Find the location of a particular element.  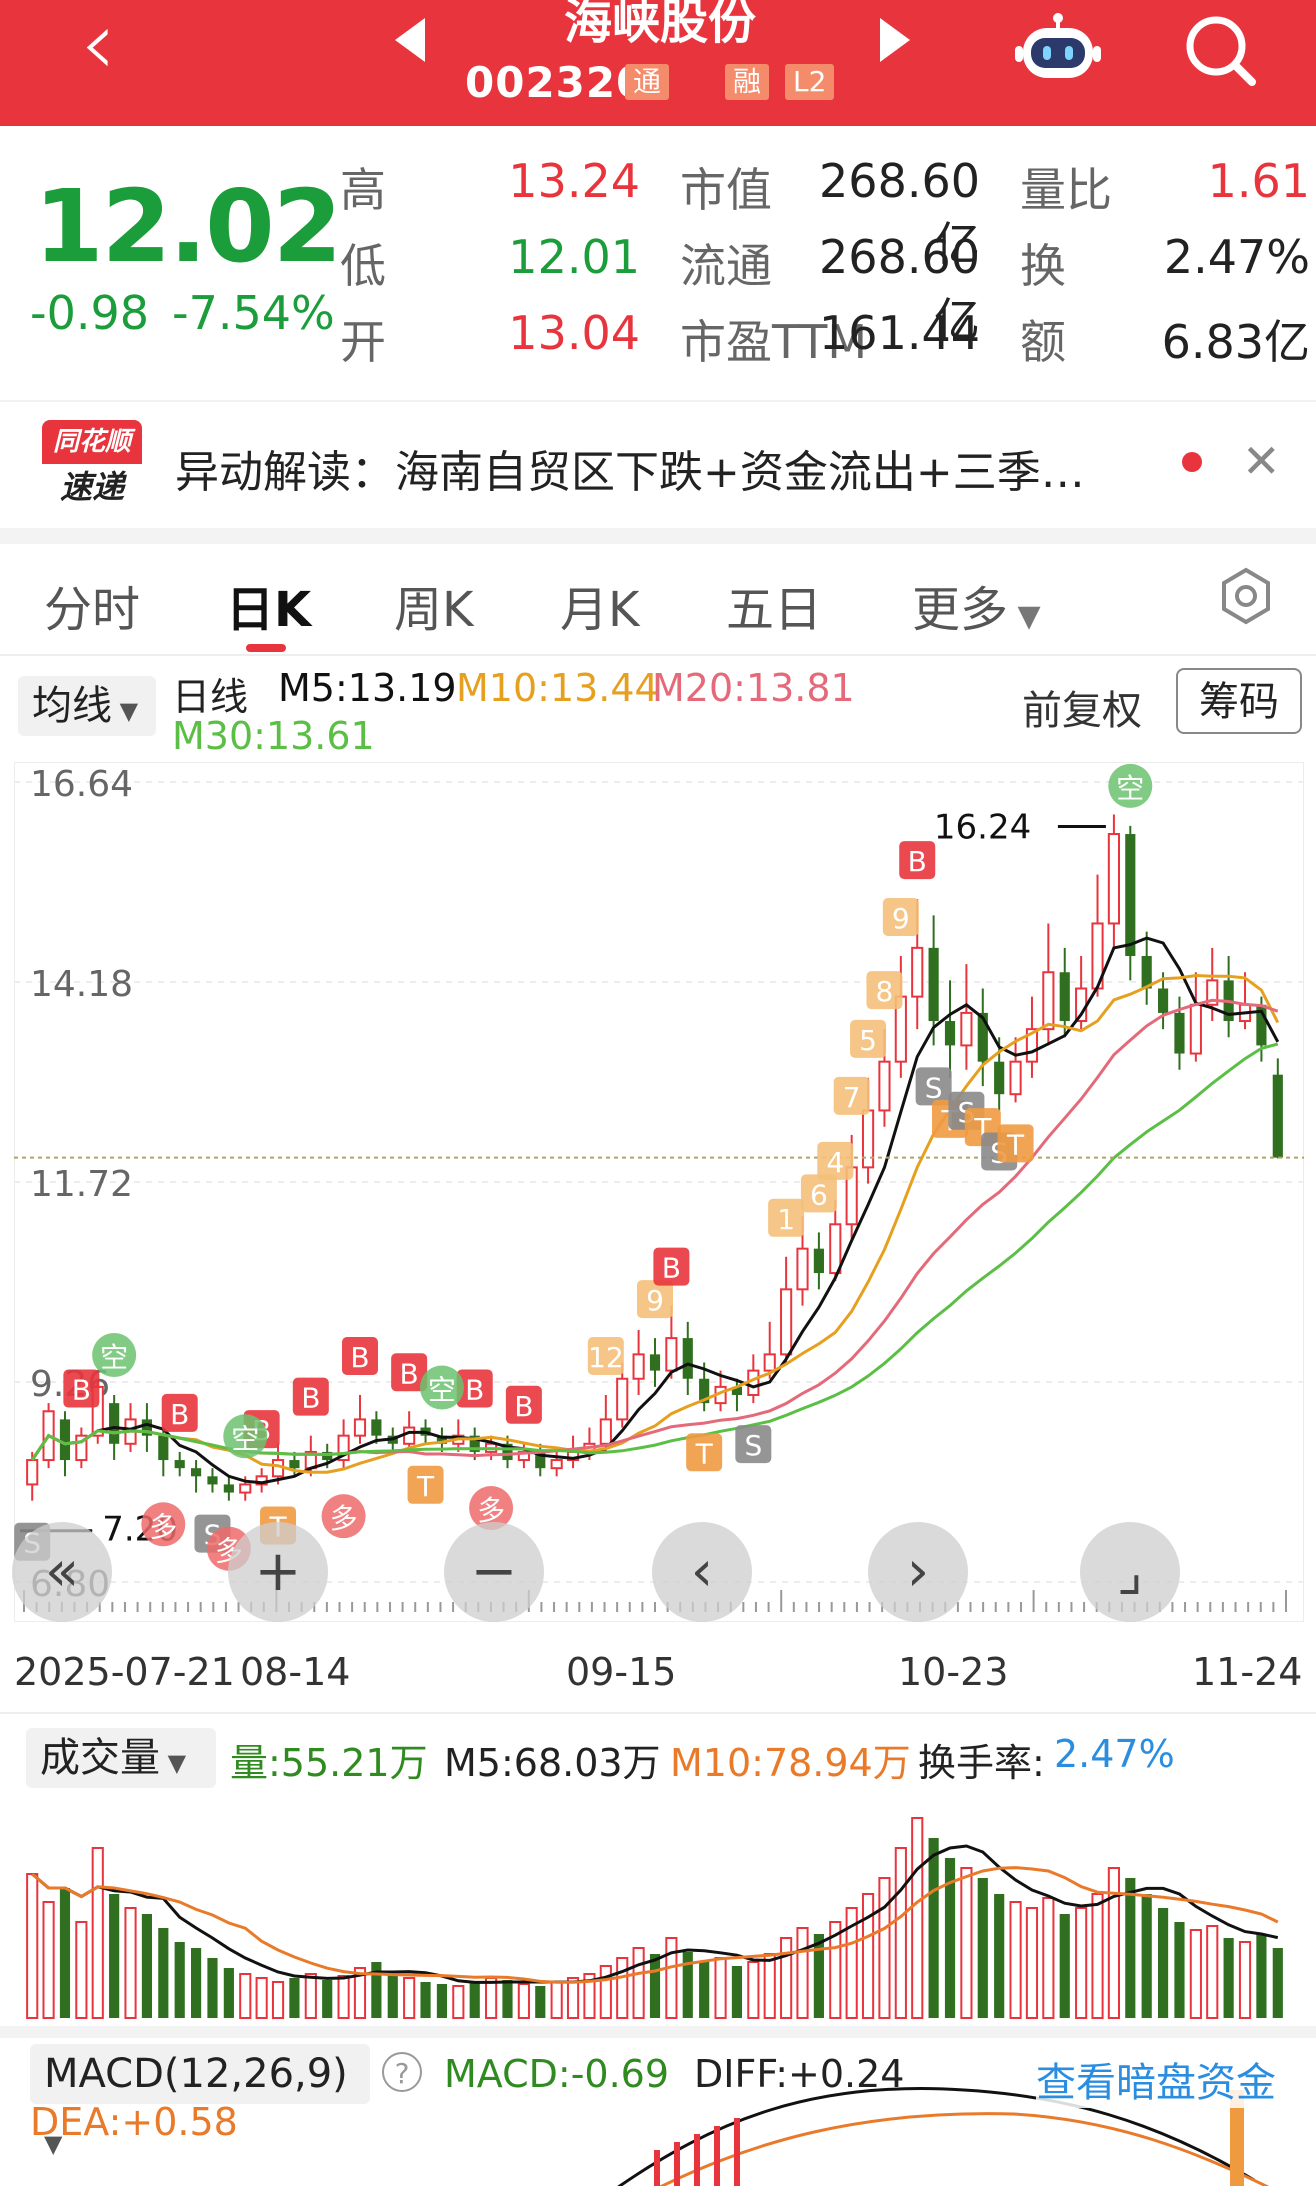

scroll-left-icon: ‹ is located at coordinates (702, 1572).